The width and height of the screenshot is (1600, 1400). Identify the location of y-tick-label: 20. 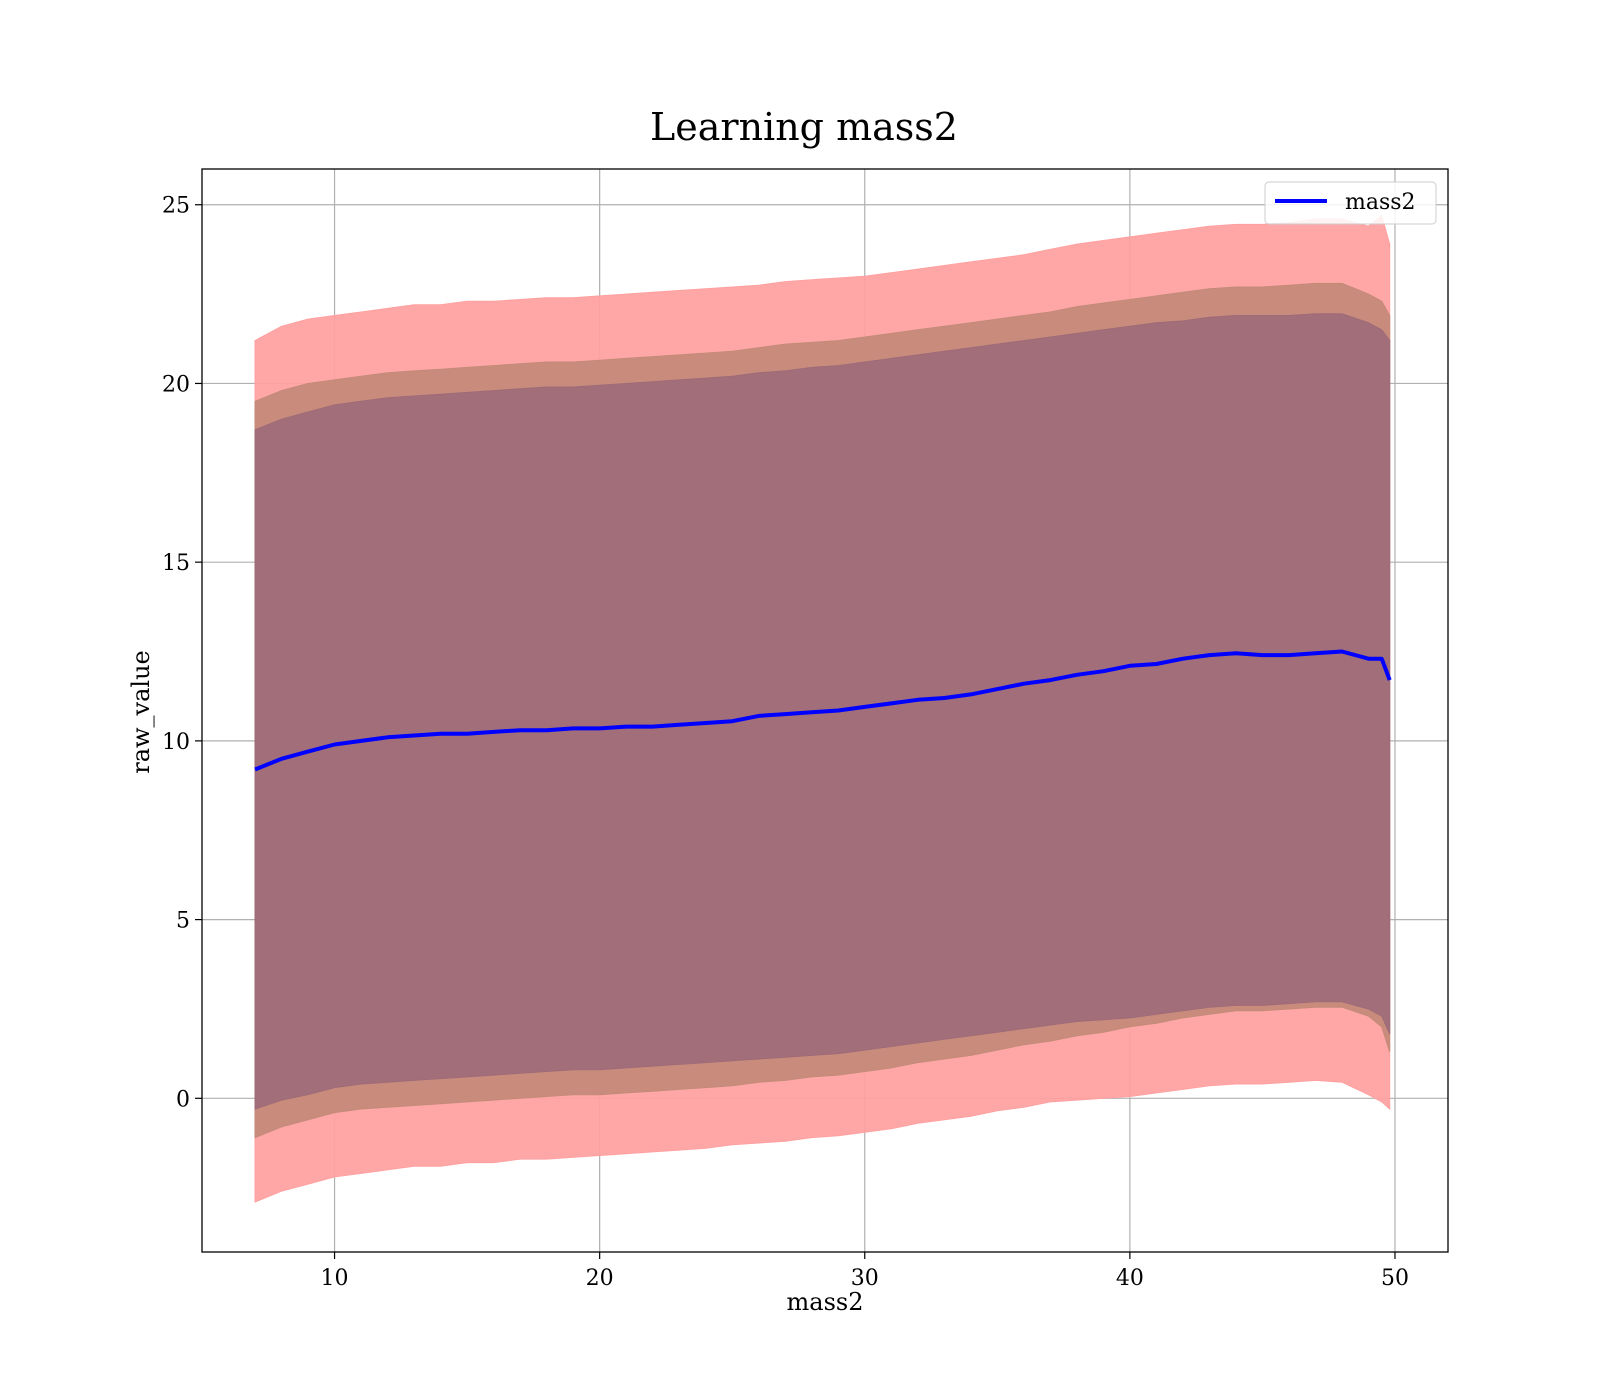
(176, 384).